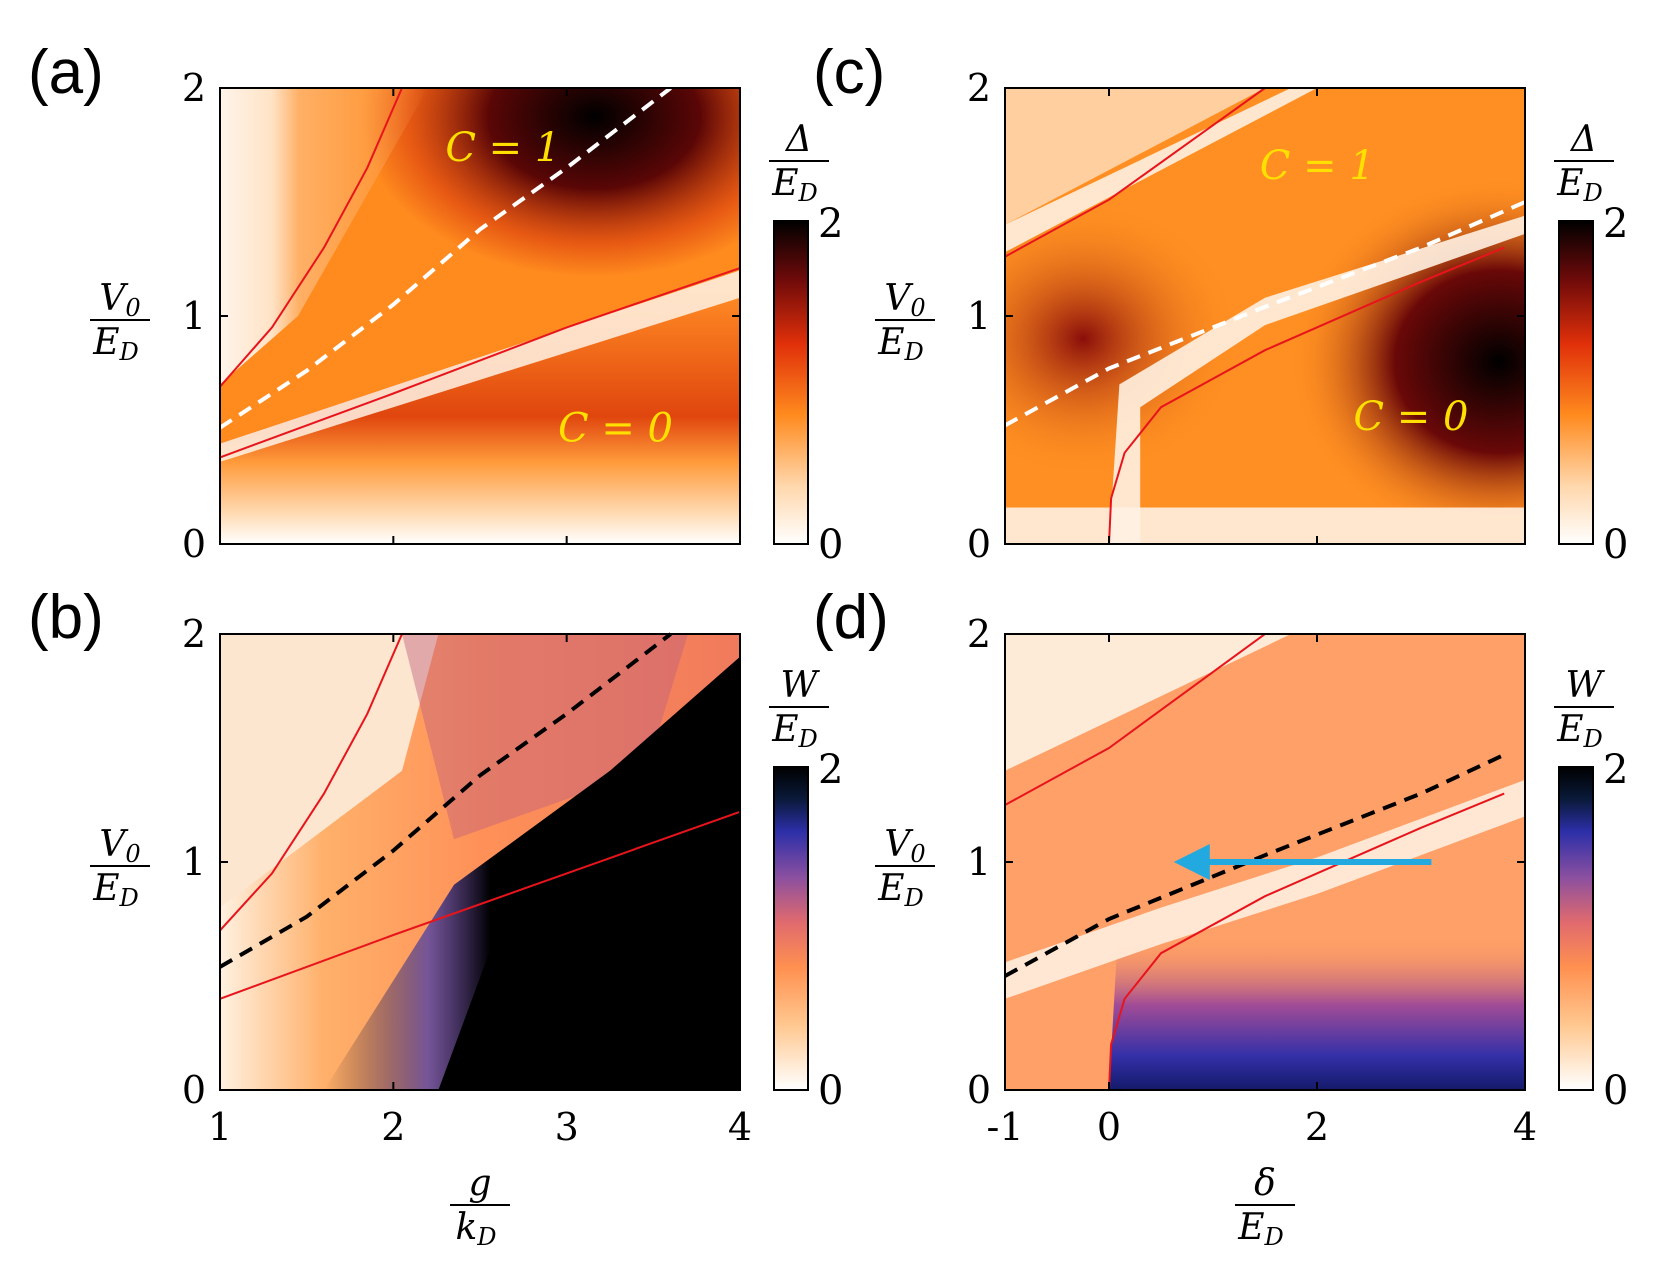 This screenshot has height=1286, width=1661. Describe the element at coordinates (475, 1229) in the screenshot. I see `x-axis-label-den: kD` at that location.